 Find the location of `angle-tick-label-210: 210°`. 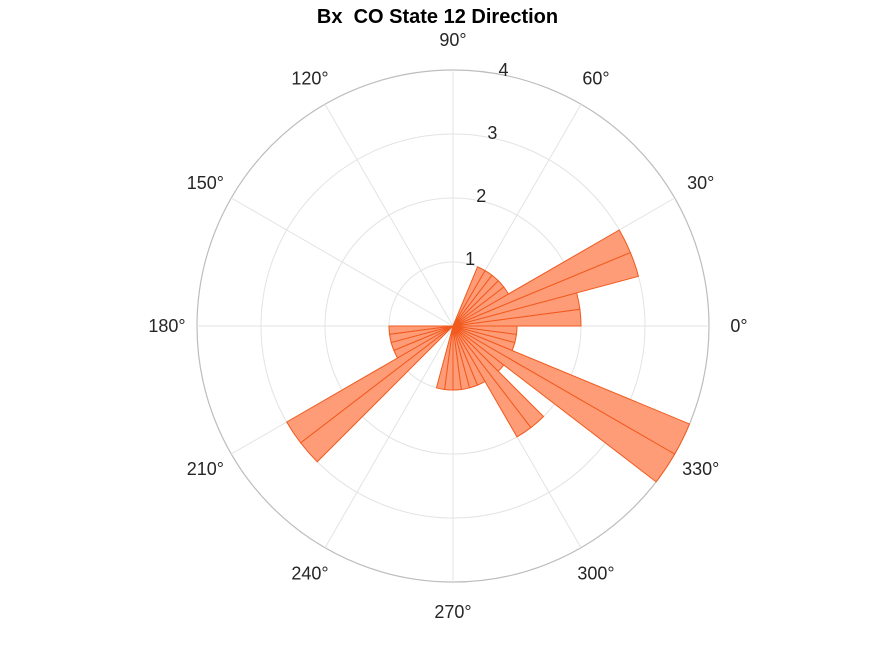

angle-tick-label-210: 210° is located at coordinates (205, 469).